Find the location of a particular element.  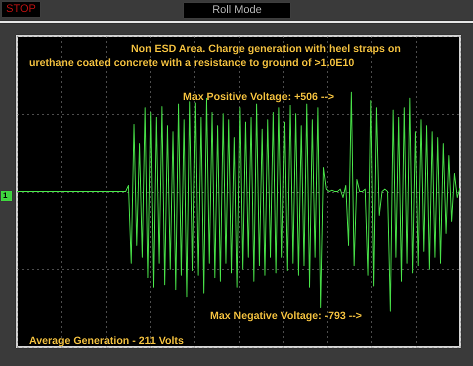

chart-title: Non ESD Area. Charge generation with heel straps on urethane coated concrete with a resistance to ground of >1.0E10 is located at coordinates (215, 56).